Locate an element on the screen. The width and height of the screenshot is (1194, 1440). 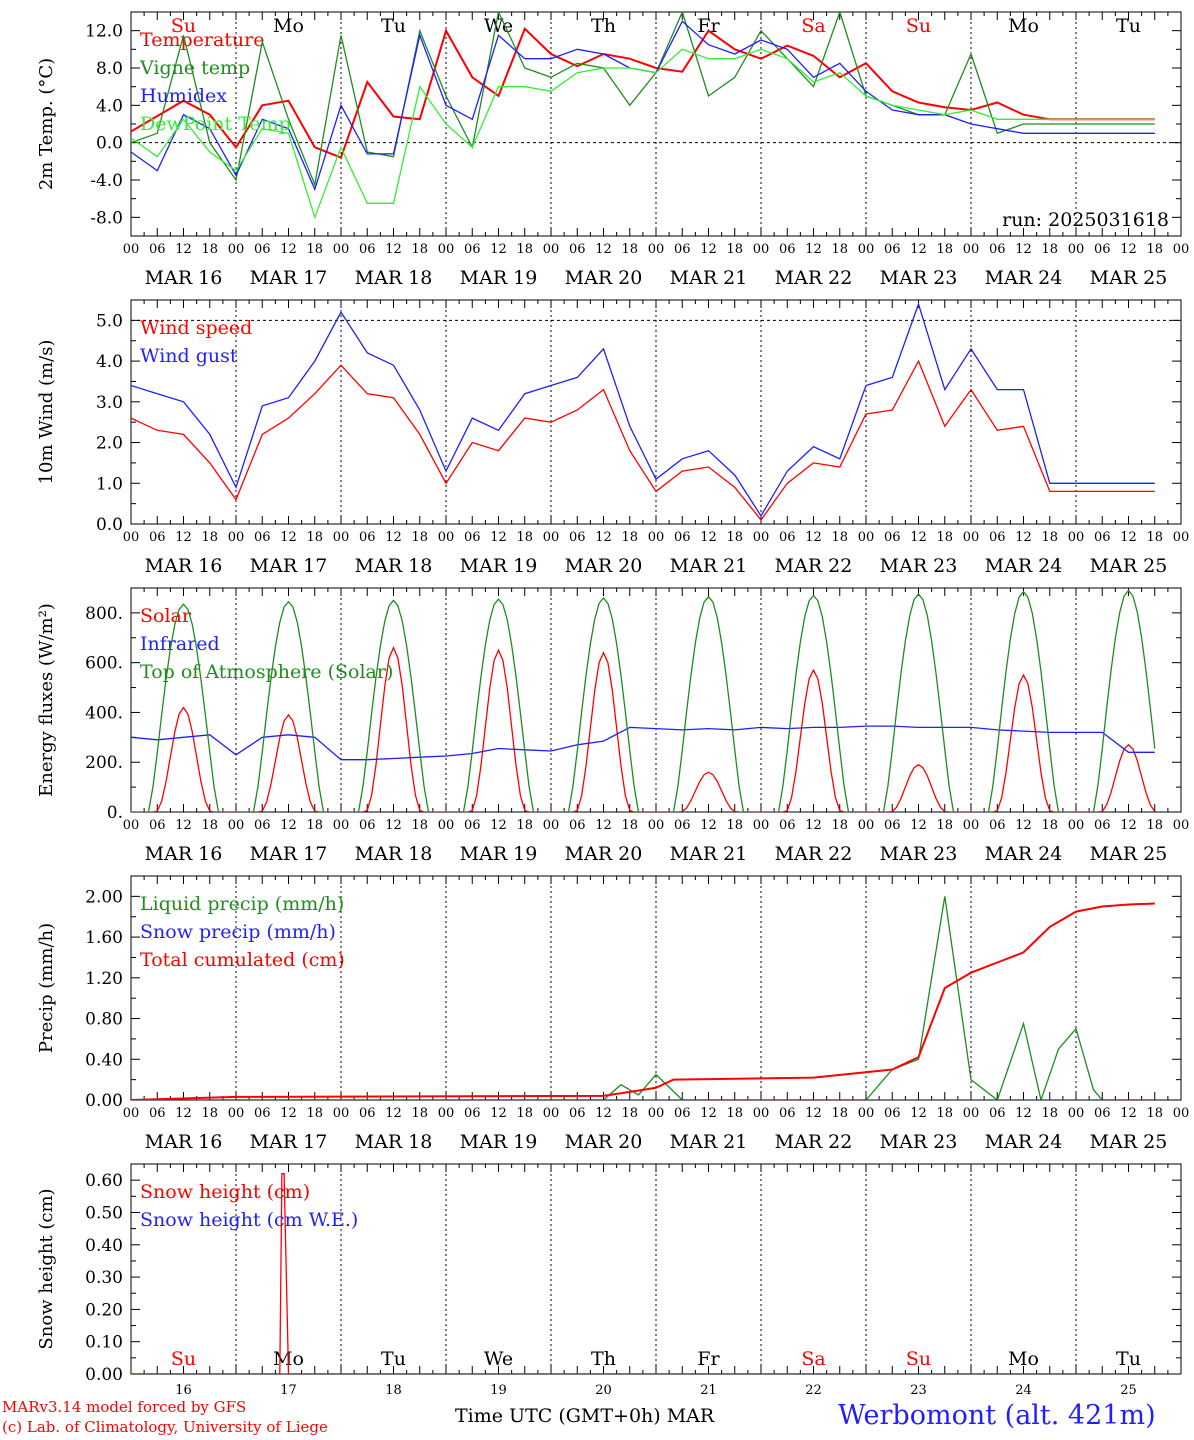
station-name: Werbomont (alt. 421m) is located at coordinates (997, 1415).